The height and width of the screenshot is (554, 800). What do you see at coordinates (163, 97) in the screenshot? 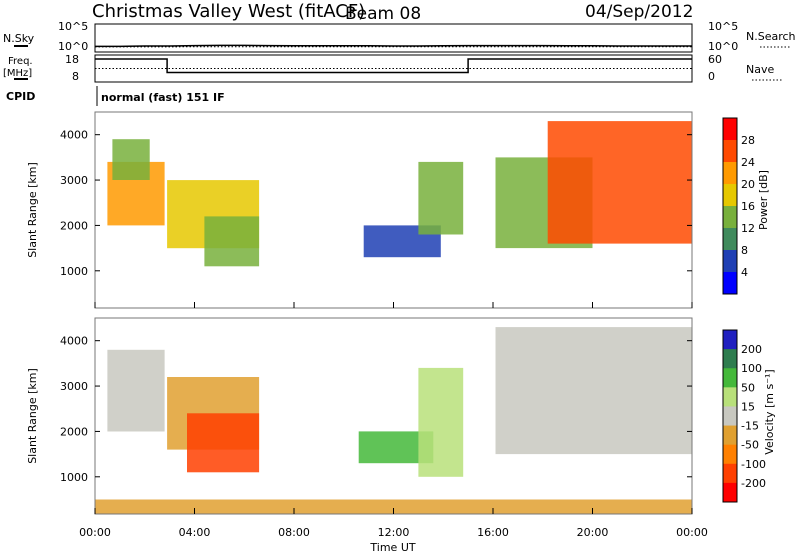
I see `cpid-value: normal (fast) 151 IF` at bounding box center [163, 97].